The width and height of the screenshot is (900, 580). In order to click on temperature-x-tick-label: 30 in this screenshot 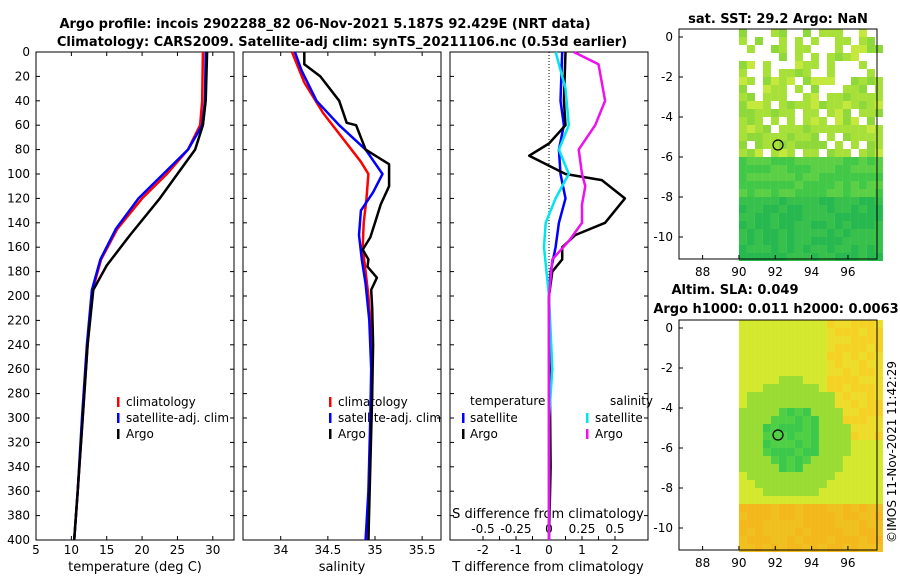, I will do `click(212, 550)`.